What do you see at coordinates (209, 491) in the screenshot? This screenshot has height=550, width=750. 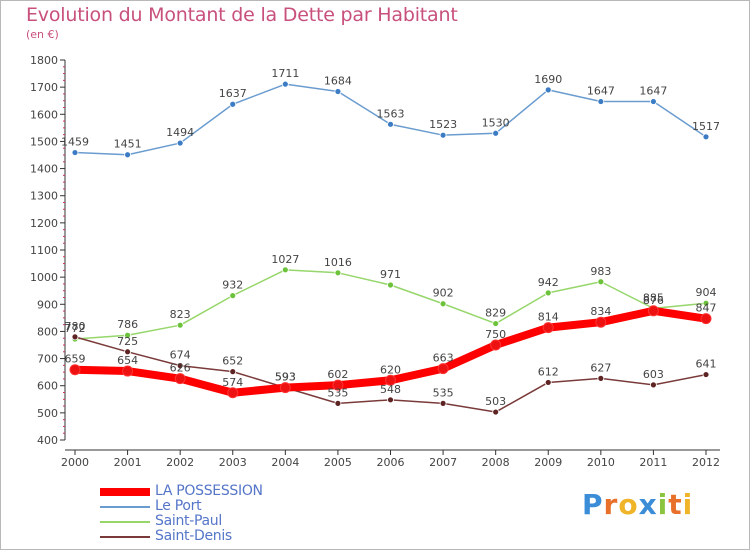 I see `legend-label: LA POSSESSION` at bounding box center [209, 491].